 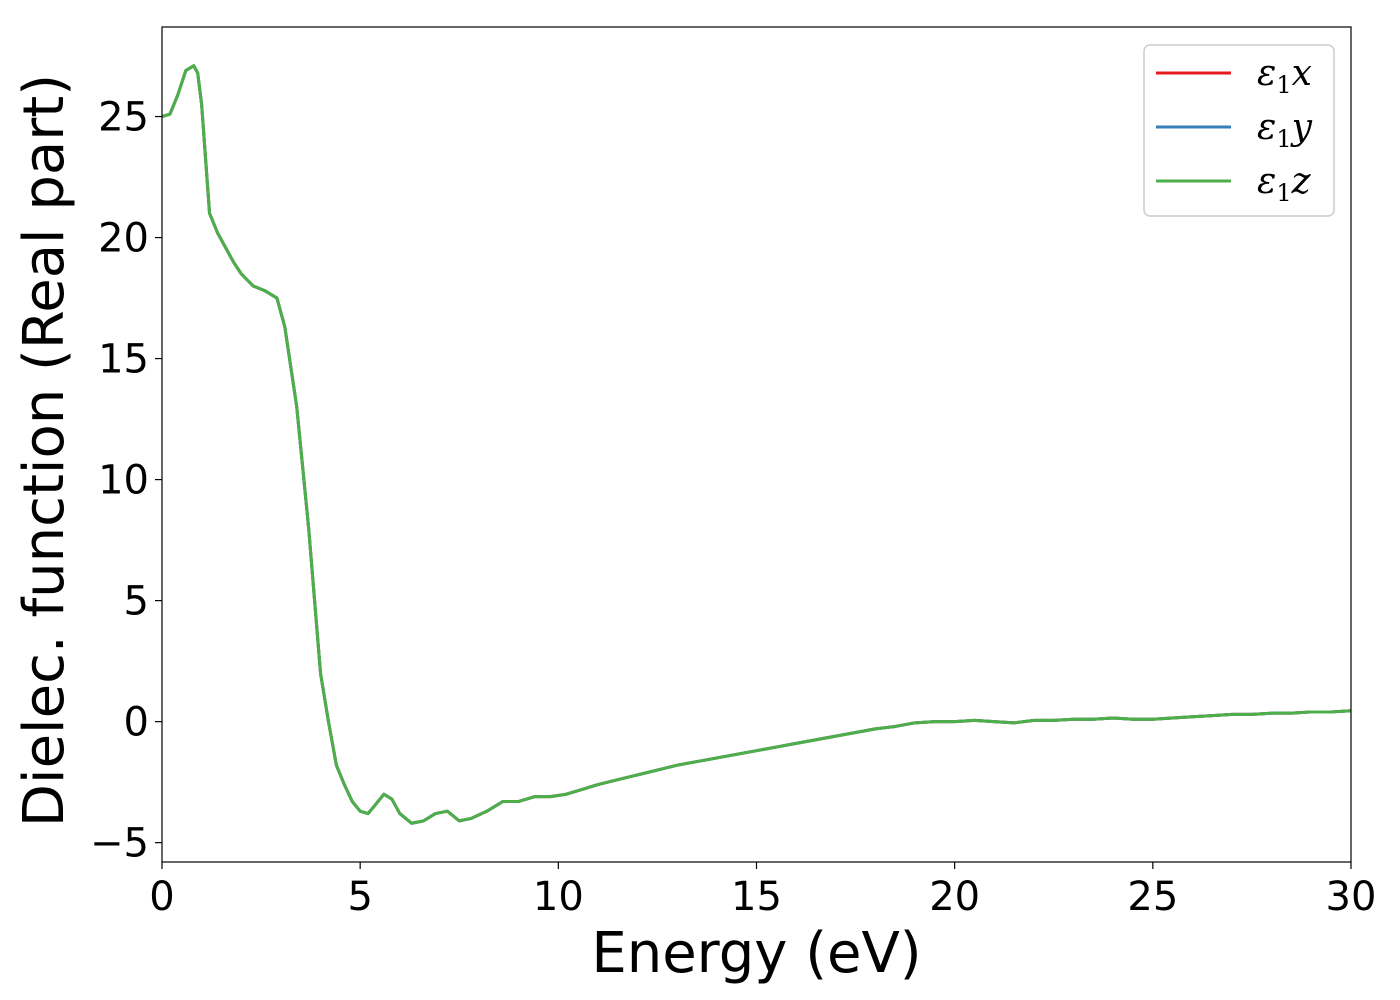 What do you see at coordinates (123, 360) in the screenshot?
I see `y-tick-label: 15` at bounding box center [123, 360].